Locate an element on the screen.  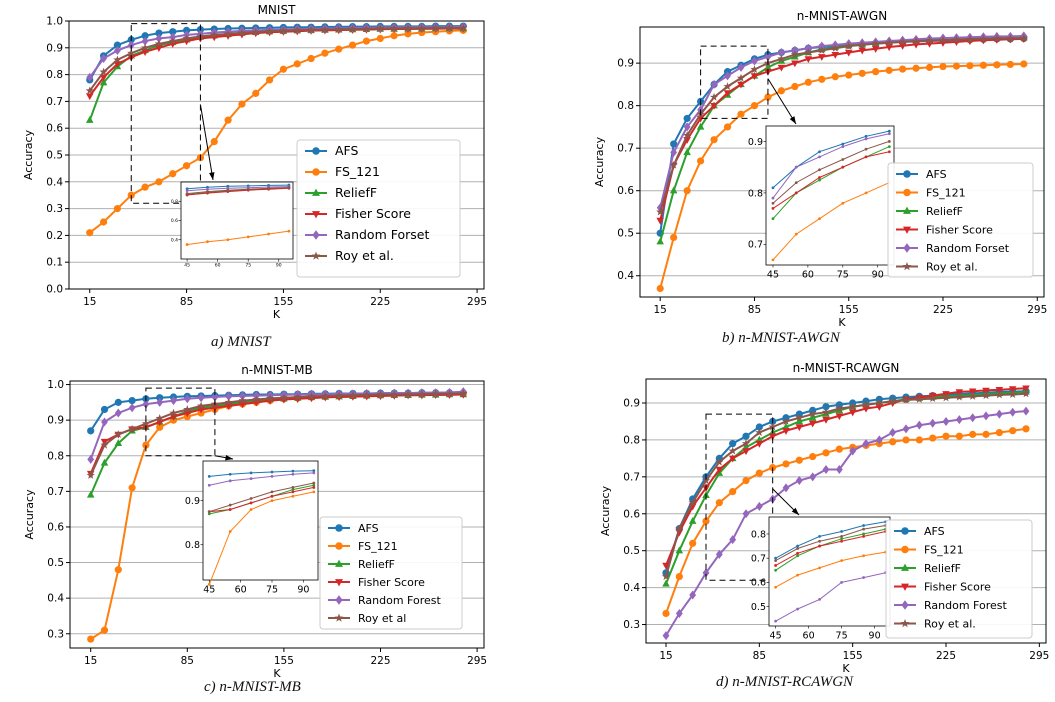
series-roy-et-al is located at coordinates (846, 485).